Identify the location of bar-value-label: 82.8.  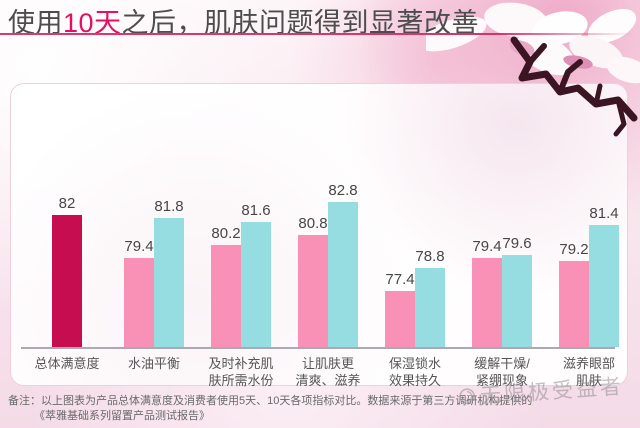
(343, 190).